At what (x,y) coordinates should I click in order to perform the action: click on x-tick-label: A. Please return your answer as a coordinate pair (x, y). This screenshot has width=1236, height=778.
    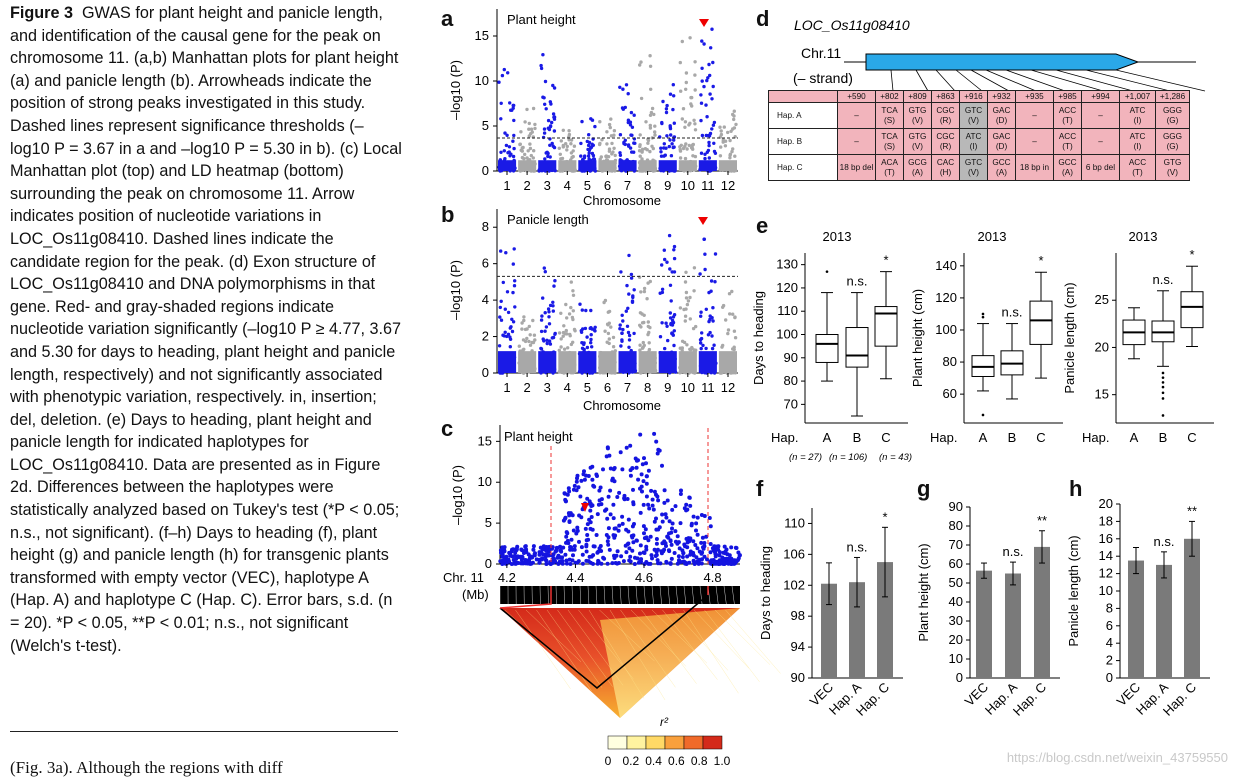
    Looking at the image, I should click on (827, 437).